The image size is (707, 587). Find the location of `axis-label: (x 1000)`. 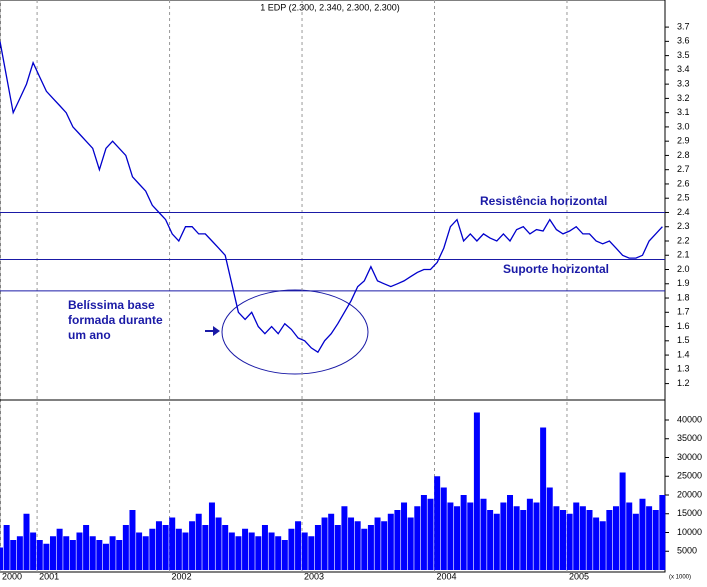

axis-label: (x 1000) is located at coordinates (680, 578).